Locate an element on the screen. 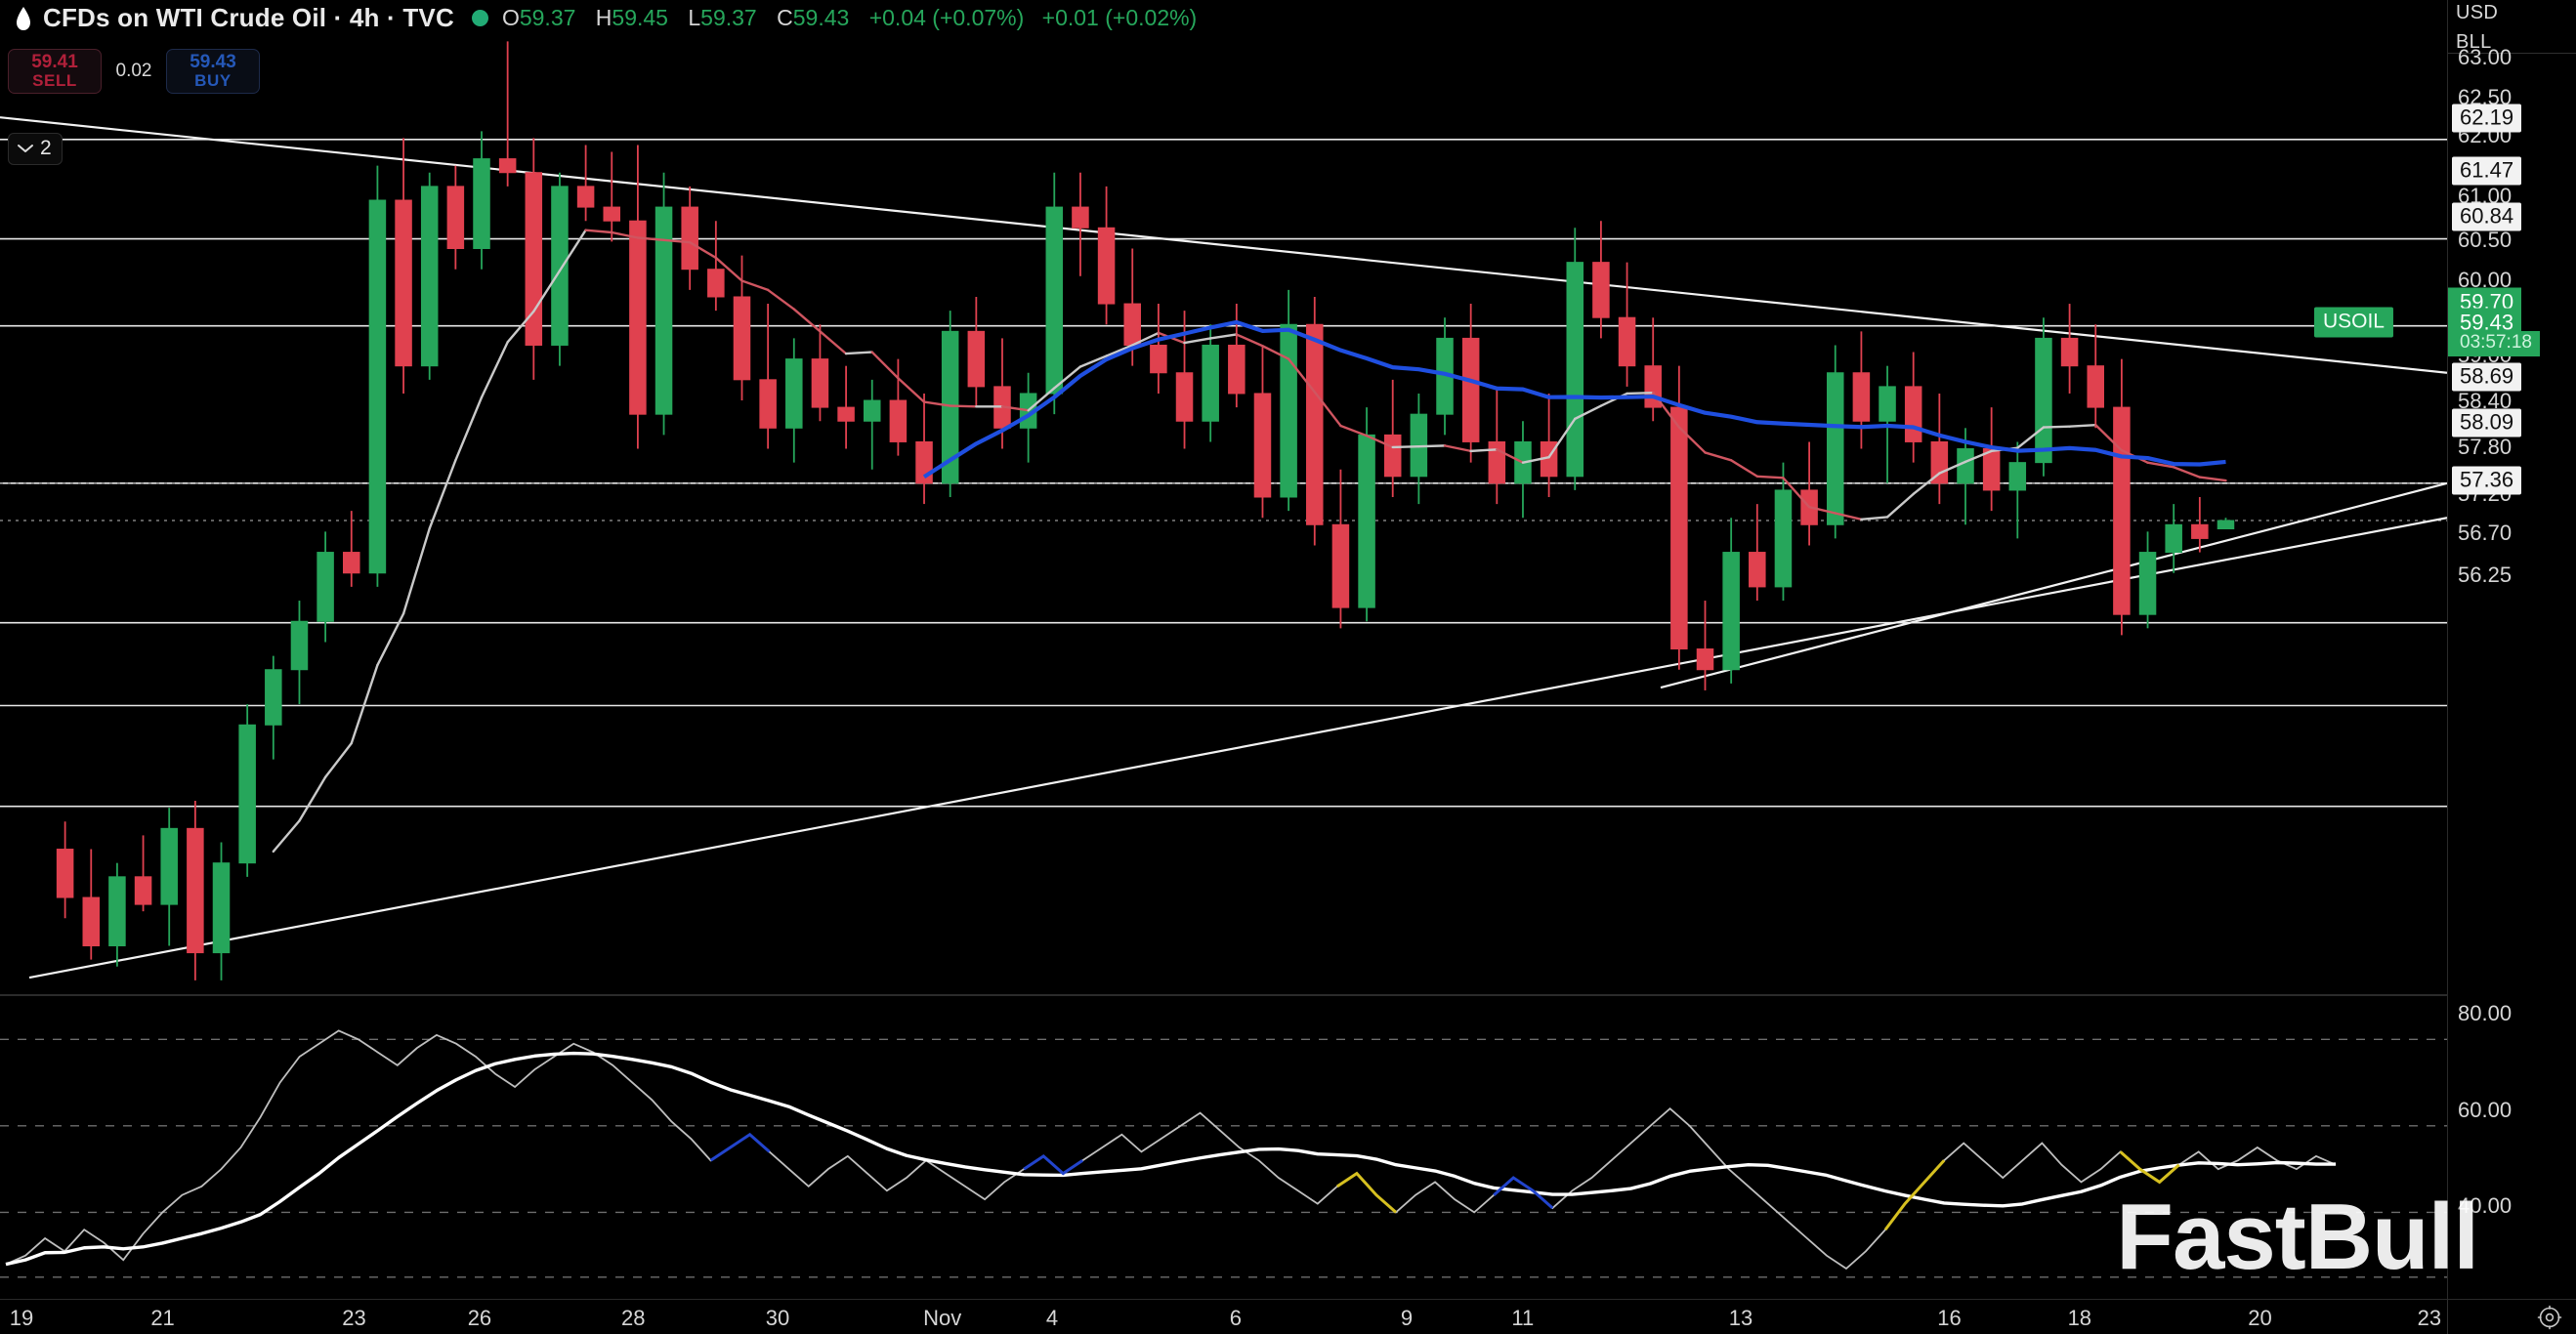 This screenshot has height=1334, width=2576. close-label: C is located at coordinates (785, 17).